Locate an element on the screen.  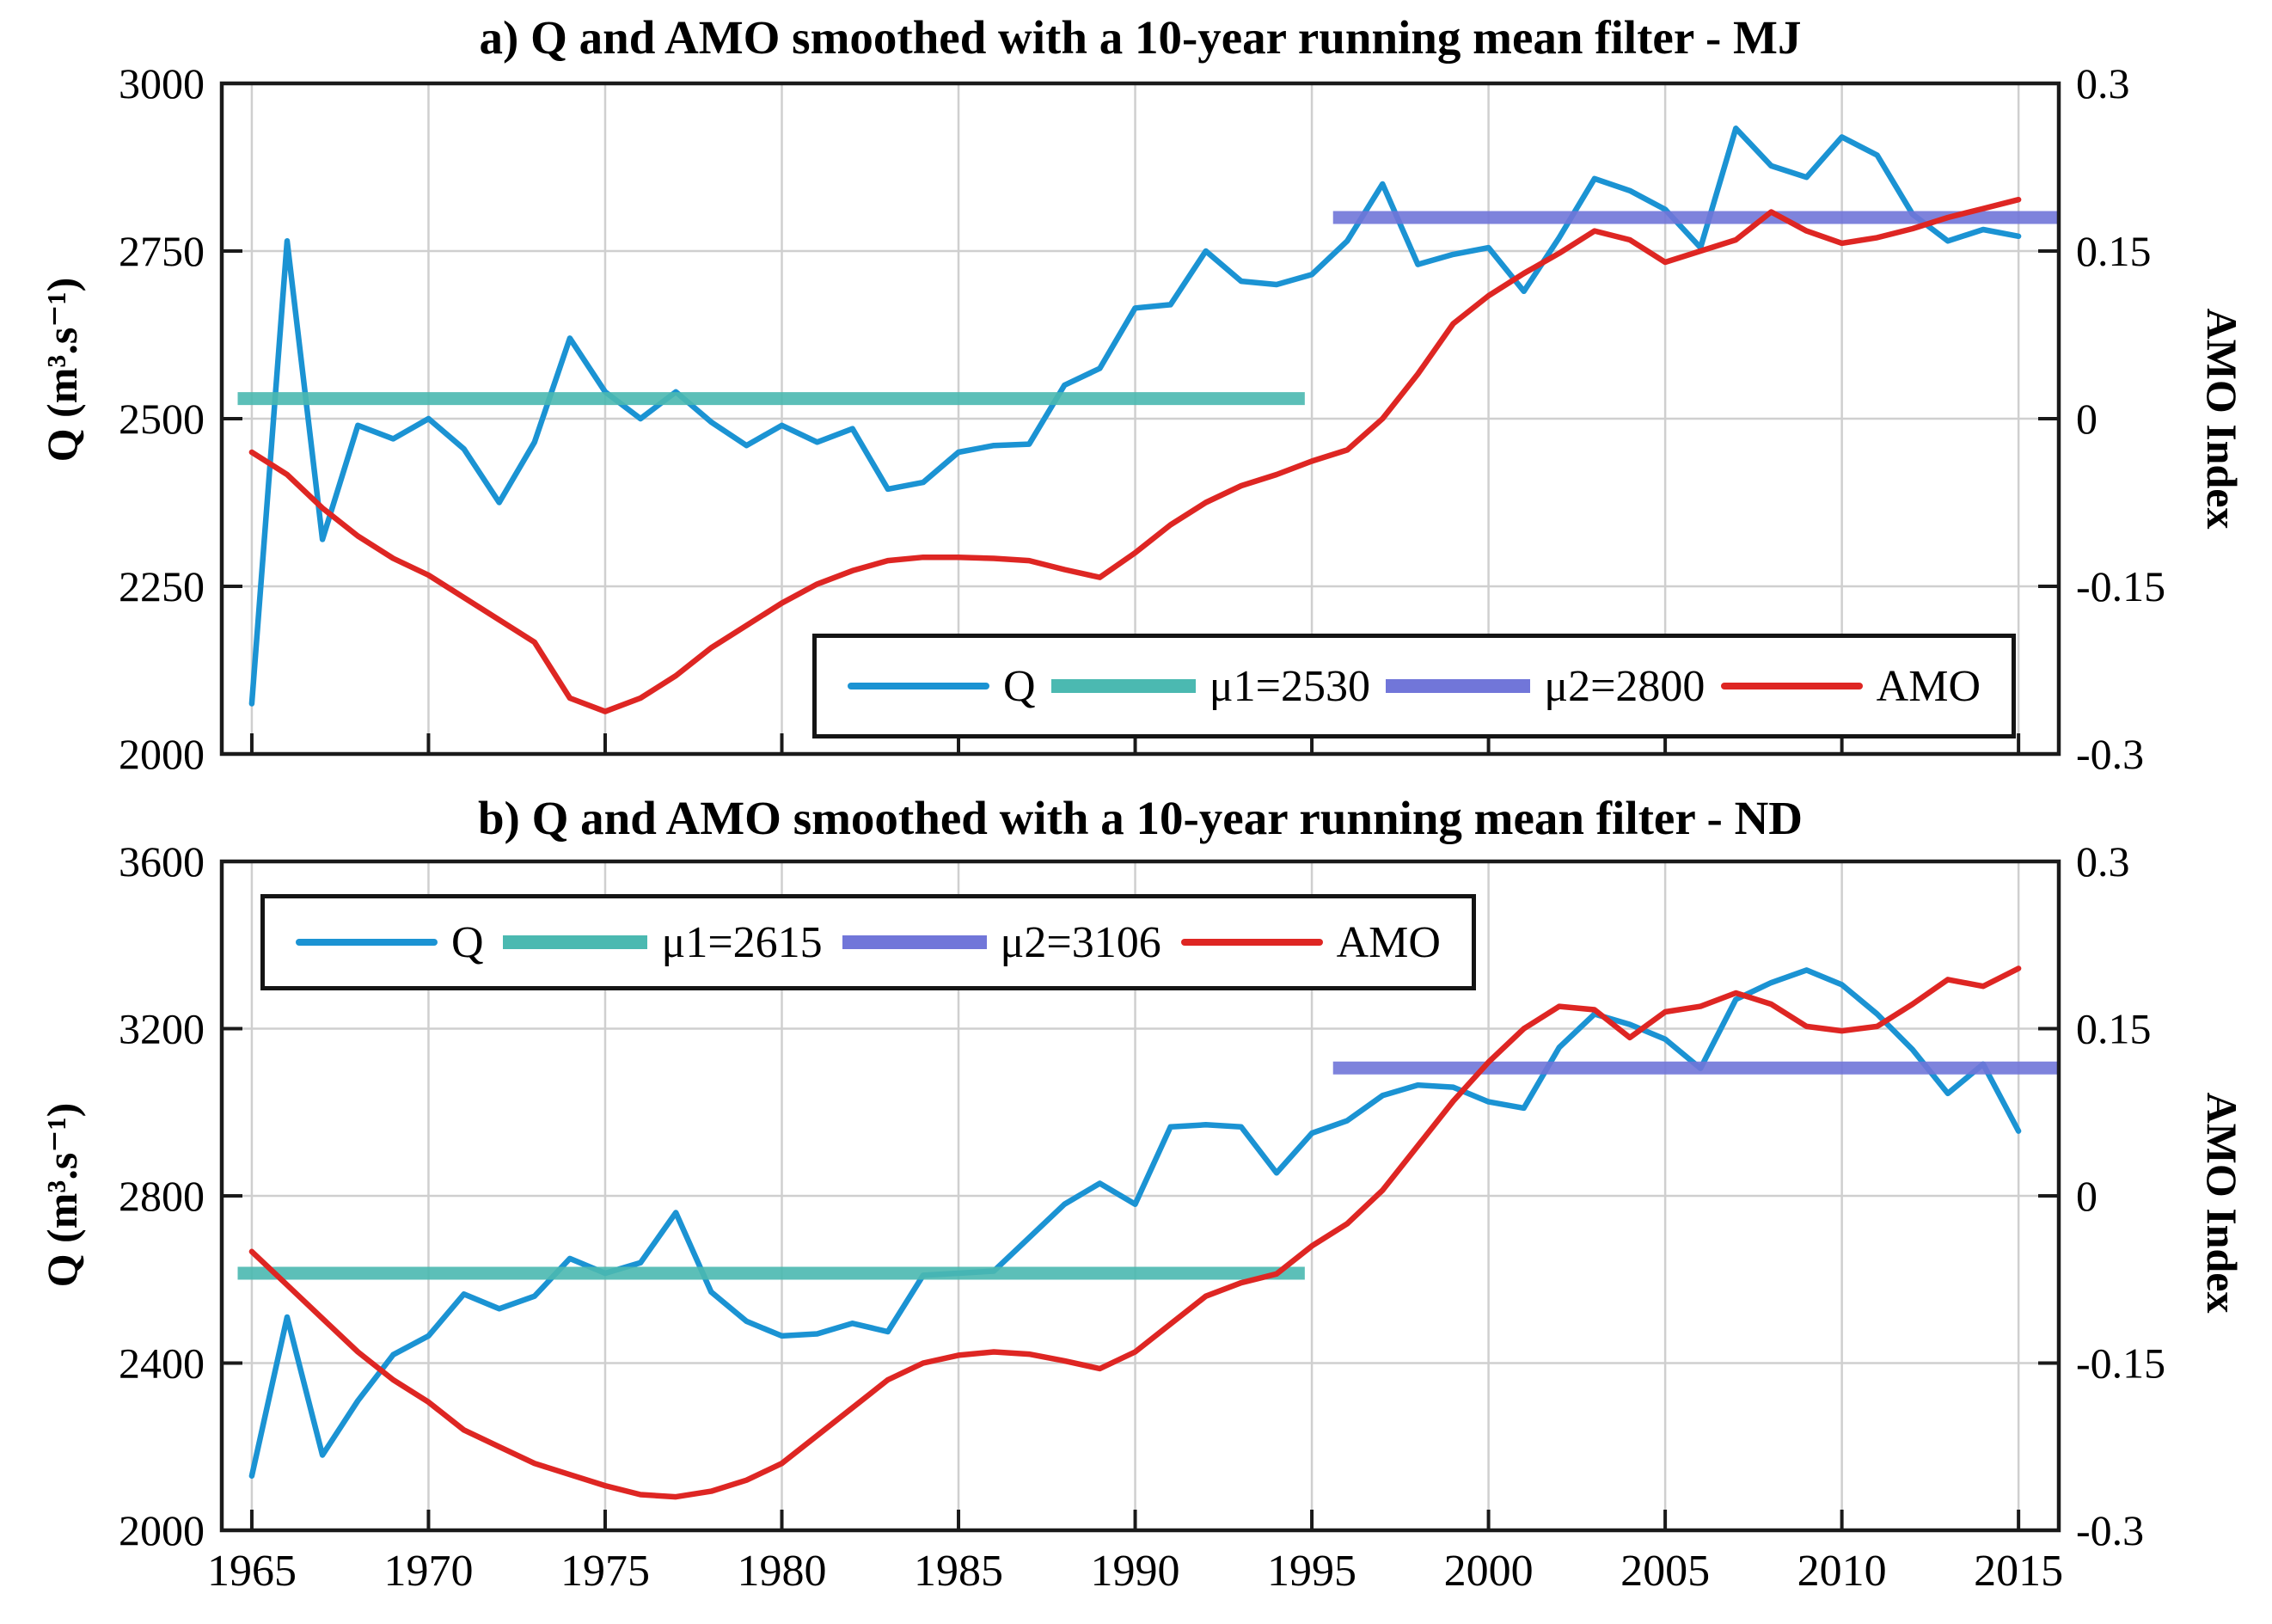
x-tick-label: 1965 is located at coordinates (252, 1571).